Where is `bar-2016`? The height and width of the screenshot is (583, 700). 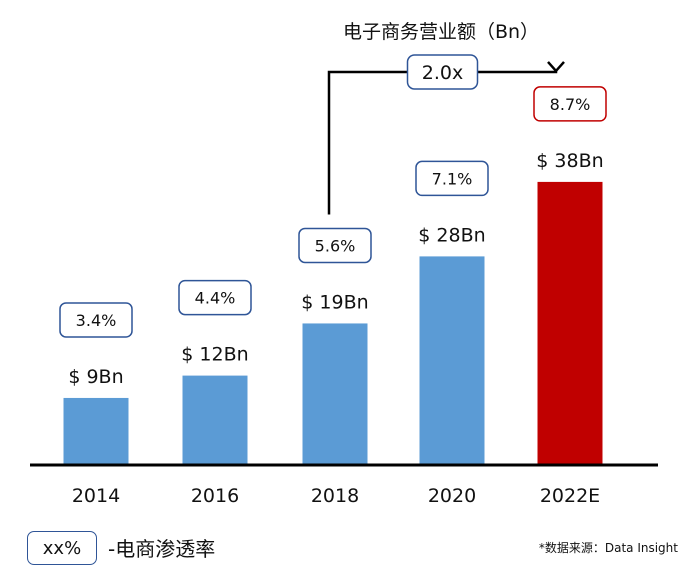 bar-2016 is located at coordinates (215, 420).